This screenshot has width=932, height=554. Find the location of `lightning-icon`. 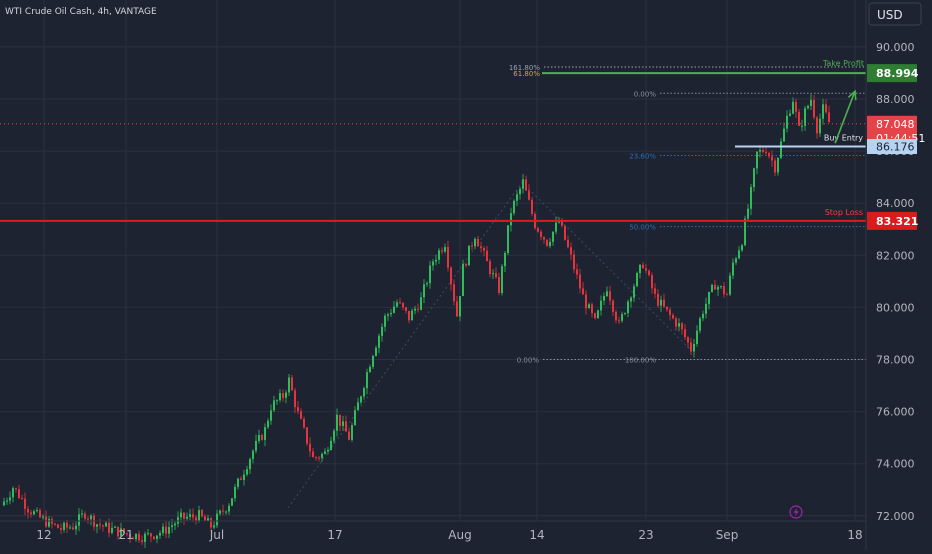

lightning-icon is located at coordinates (796, 512).